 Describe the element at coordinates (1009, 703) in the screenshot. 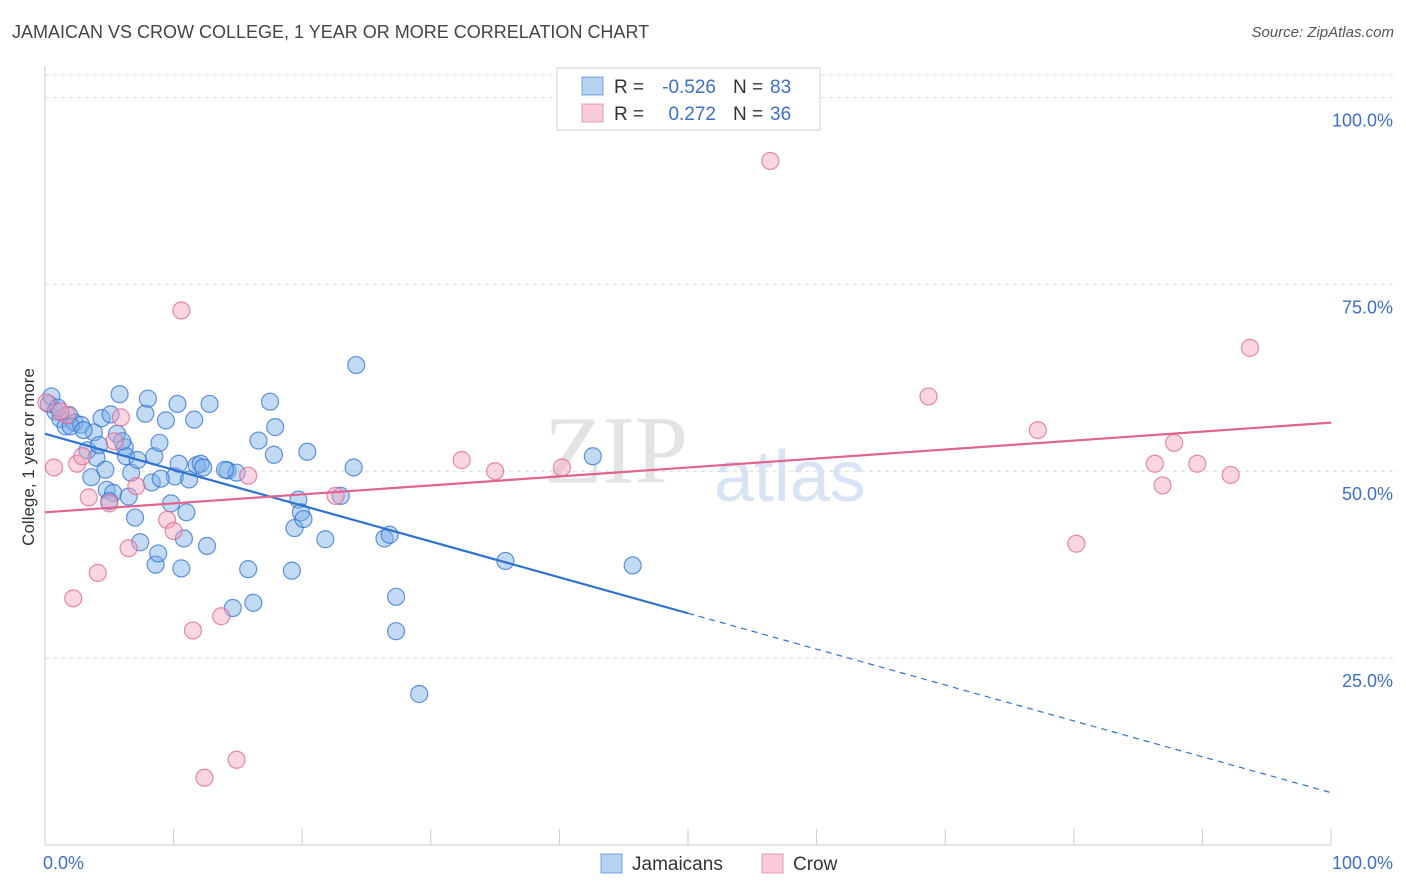

I see `jamaicans-trendline-extrapolated` at that location.